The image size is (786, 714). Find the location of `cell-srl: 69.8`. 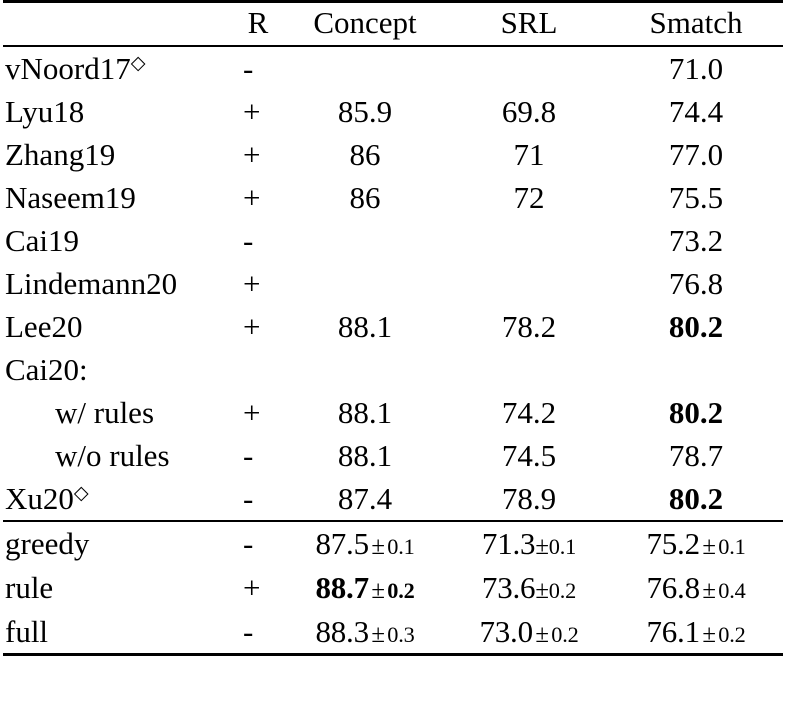

cell-srl: 69.8 is located at coordinates (529, 111).